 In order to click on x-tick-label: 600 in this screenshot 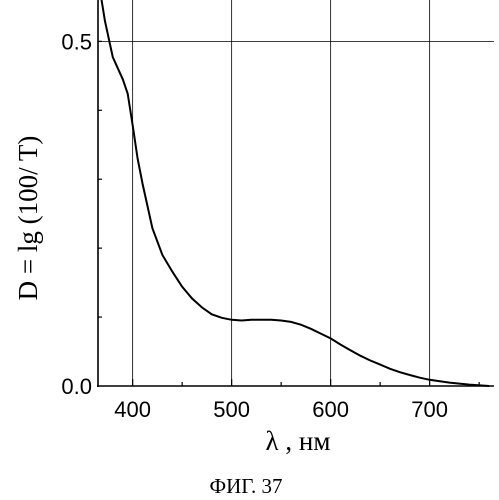, I will do `click(330, 409)`.